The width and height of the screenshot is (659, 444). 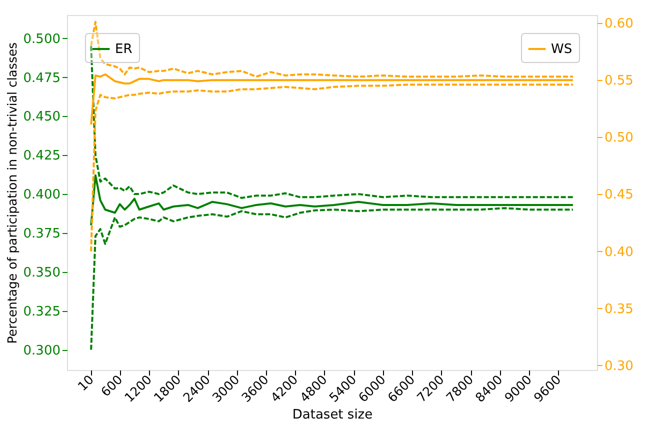 What do you see at coordinates (619, 309) in the screenshot?
I see `y2-tick-label: 0.35` at bounding box center [619, 309].